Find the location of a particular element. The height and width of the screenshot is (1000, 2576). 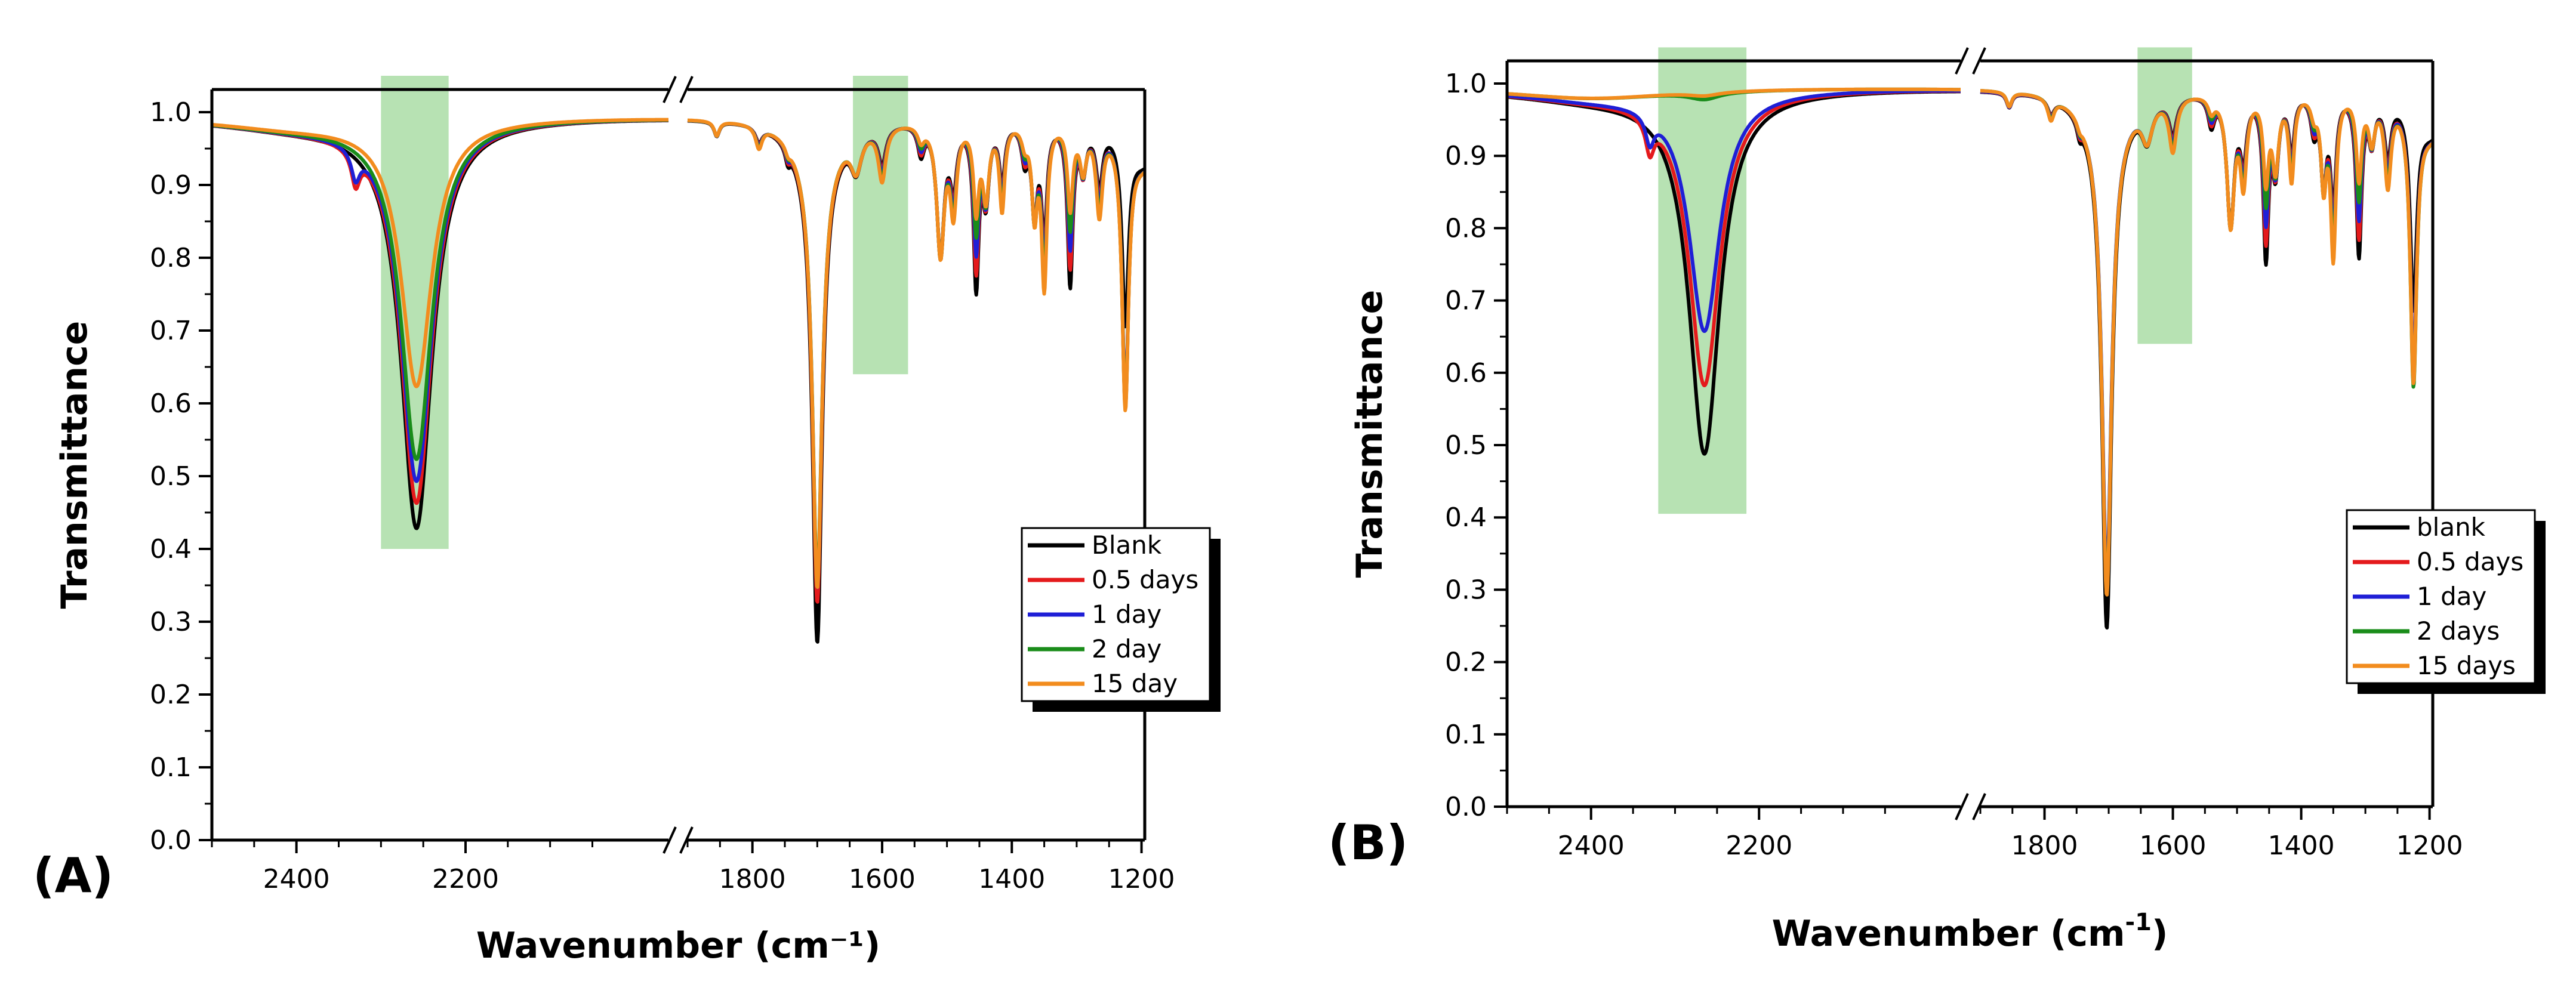

legend: blank 0.5 days 1 day 2 days 15 days is located at coordinates (2446, 601).